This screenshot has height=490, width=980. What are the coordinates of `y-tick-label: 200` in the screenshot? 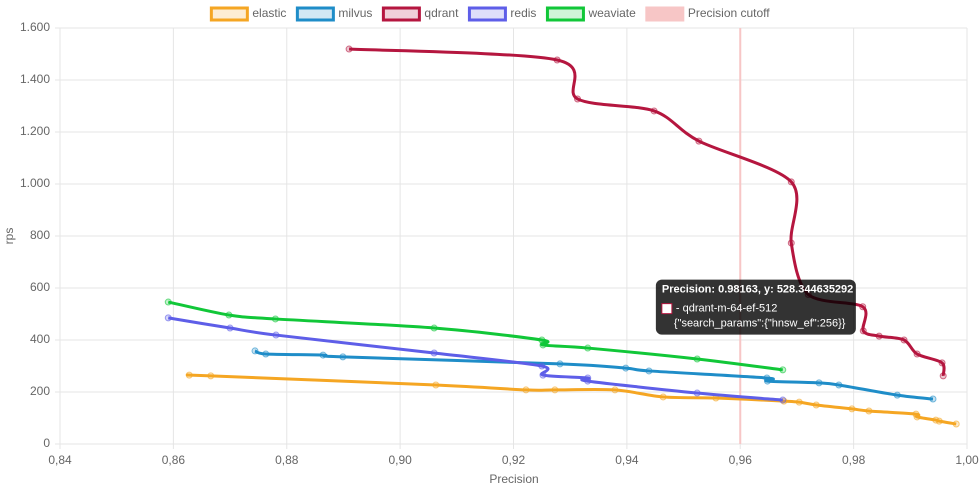 It's located at (40, 391).